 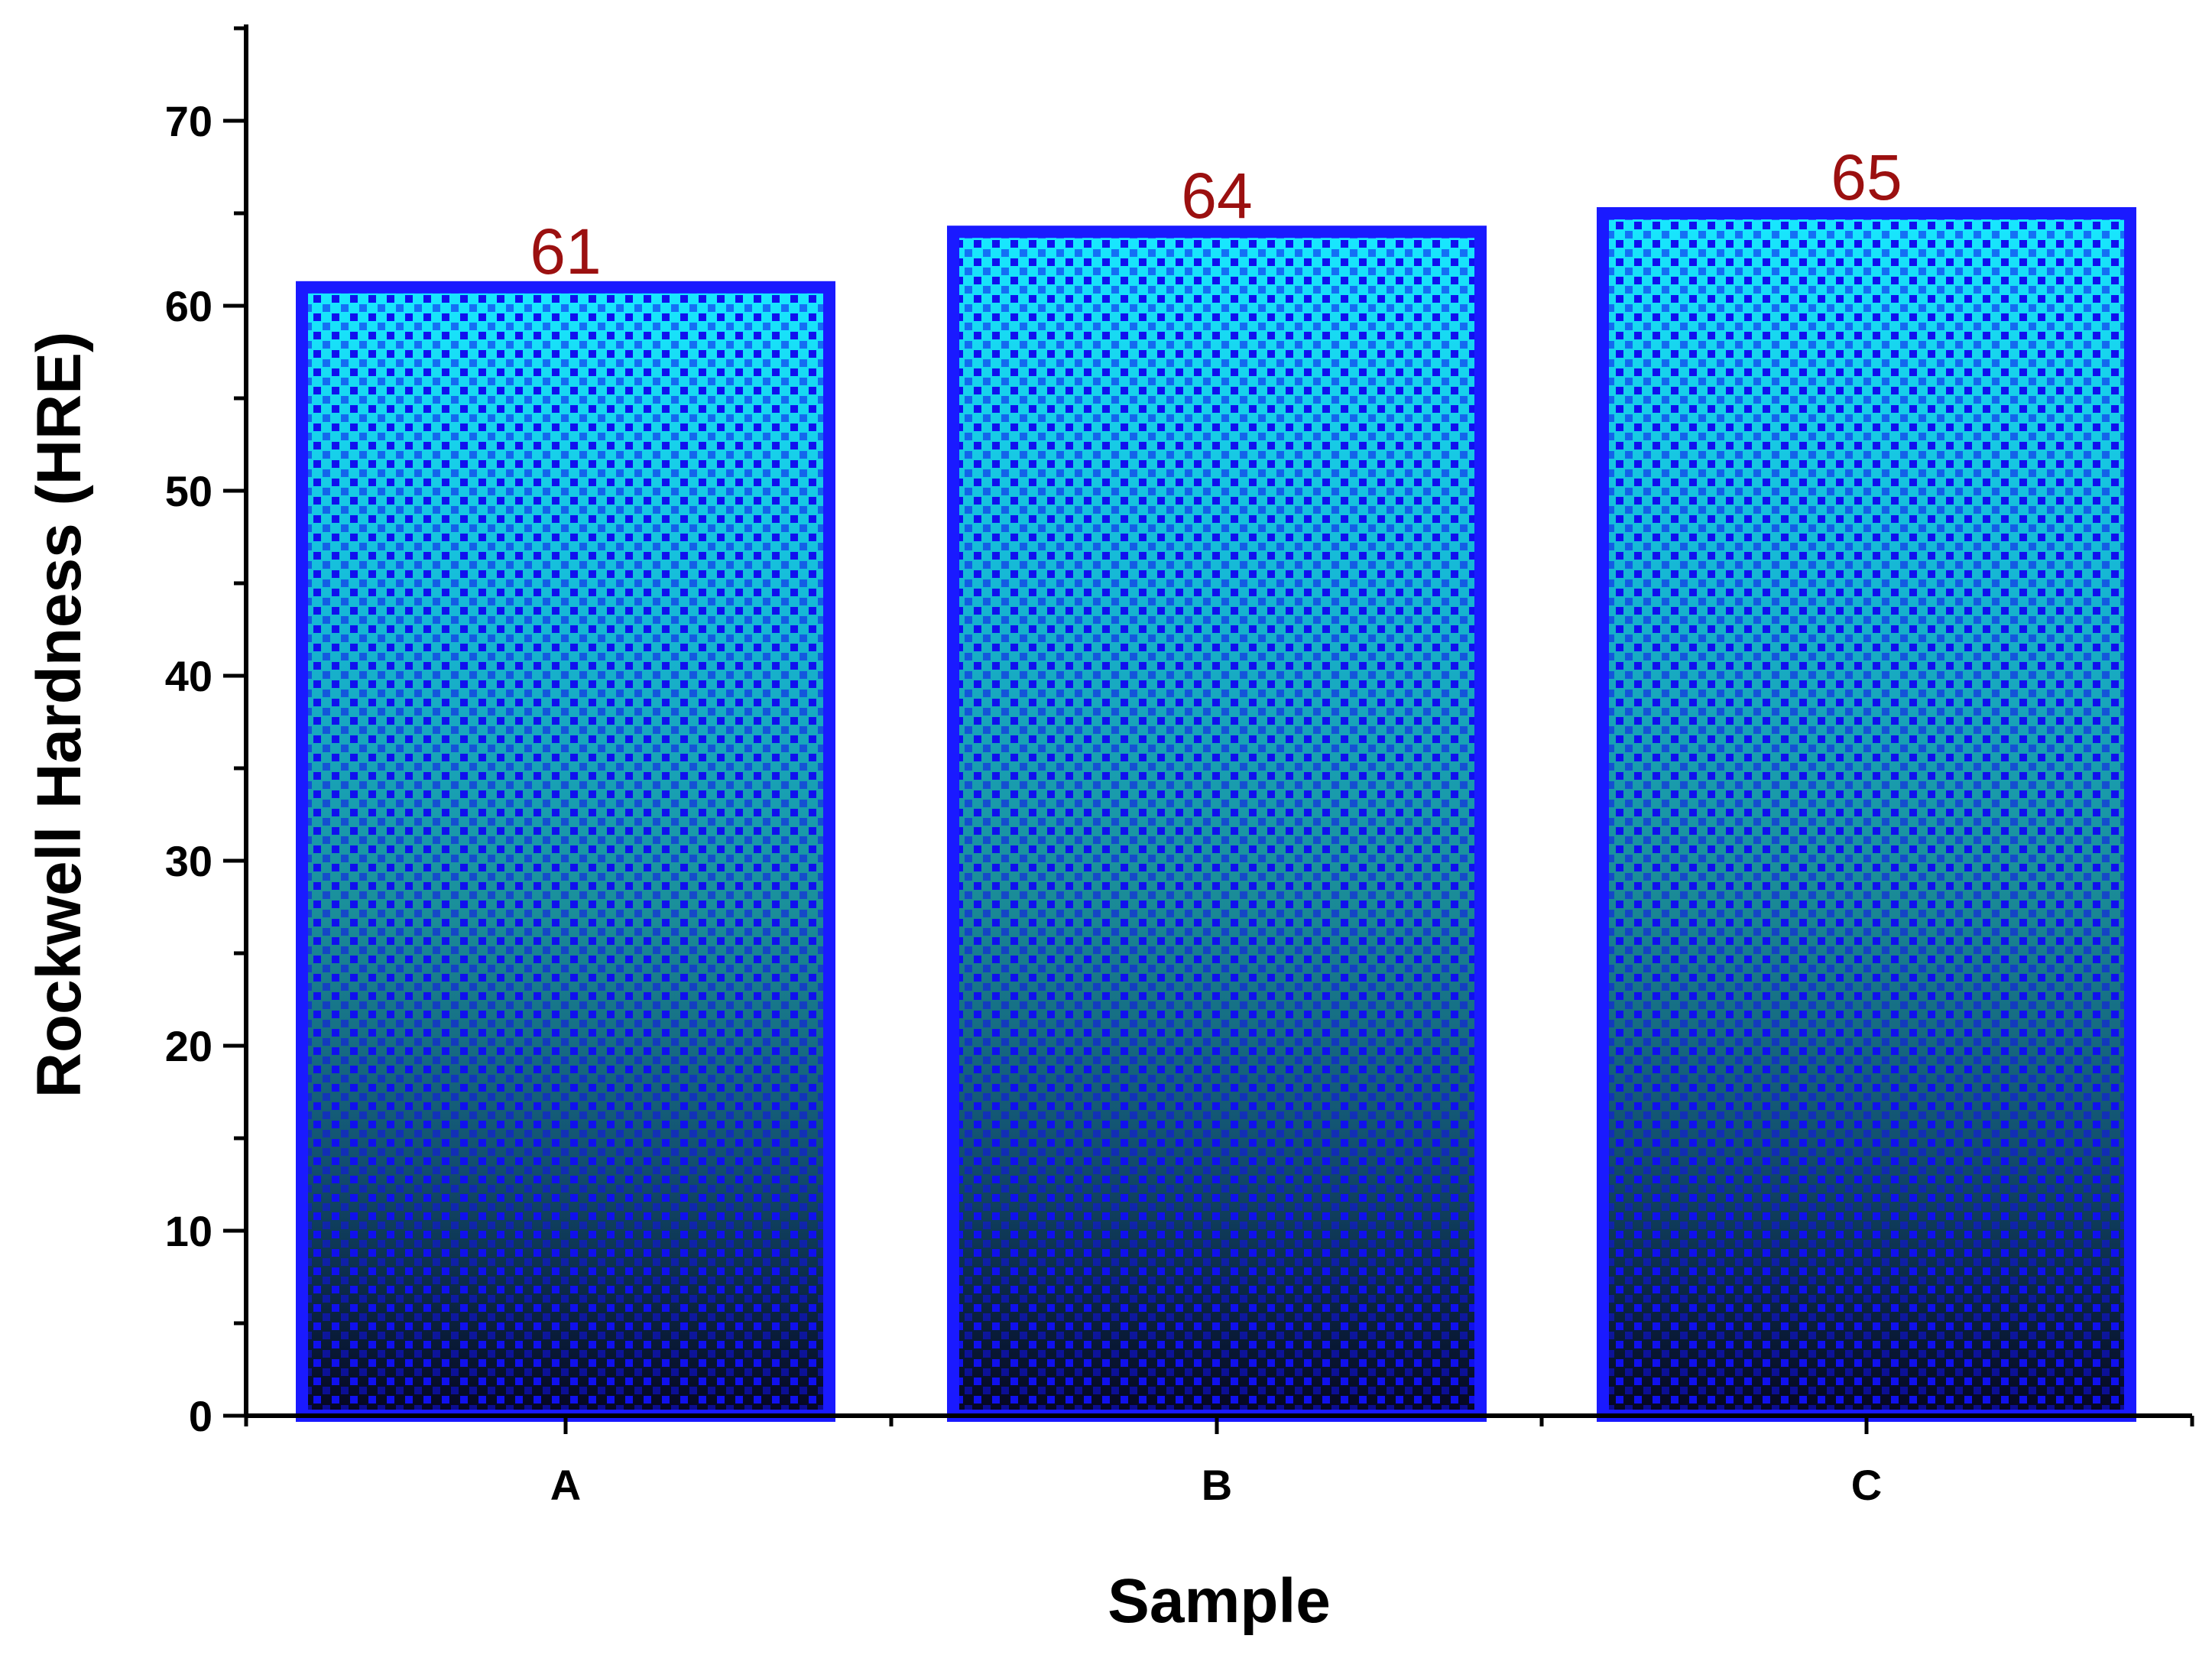 I want to click on y-axis-title: Rockwell Hardness (HRE), so click(x=59, y=715).